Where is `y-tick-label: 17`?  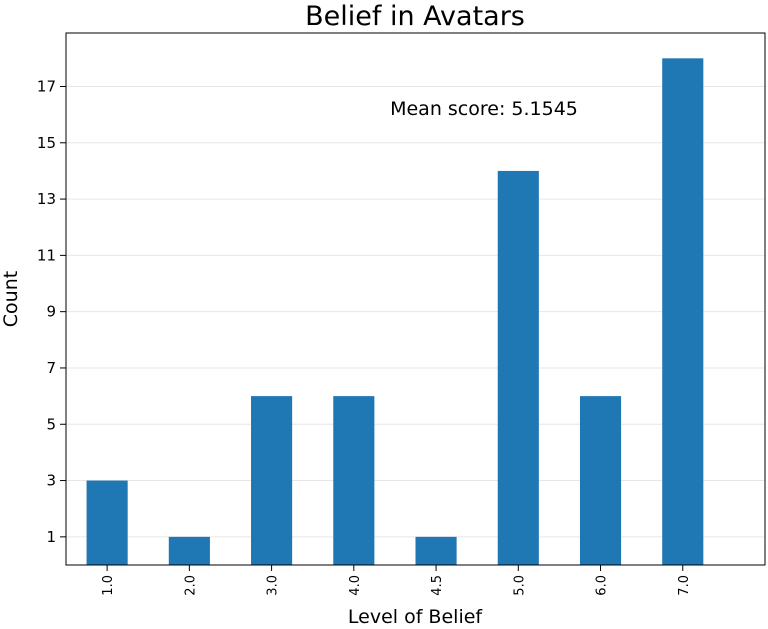 y-tick-label: 17 is located at coordinates (46, 86).